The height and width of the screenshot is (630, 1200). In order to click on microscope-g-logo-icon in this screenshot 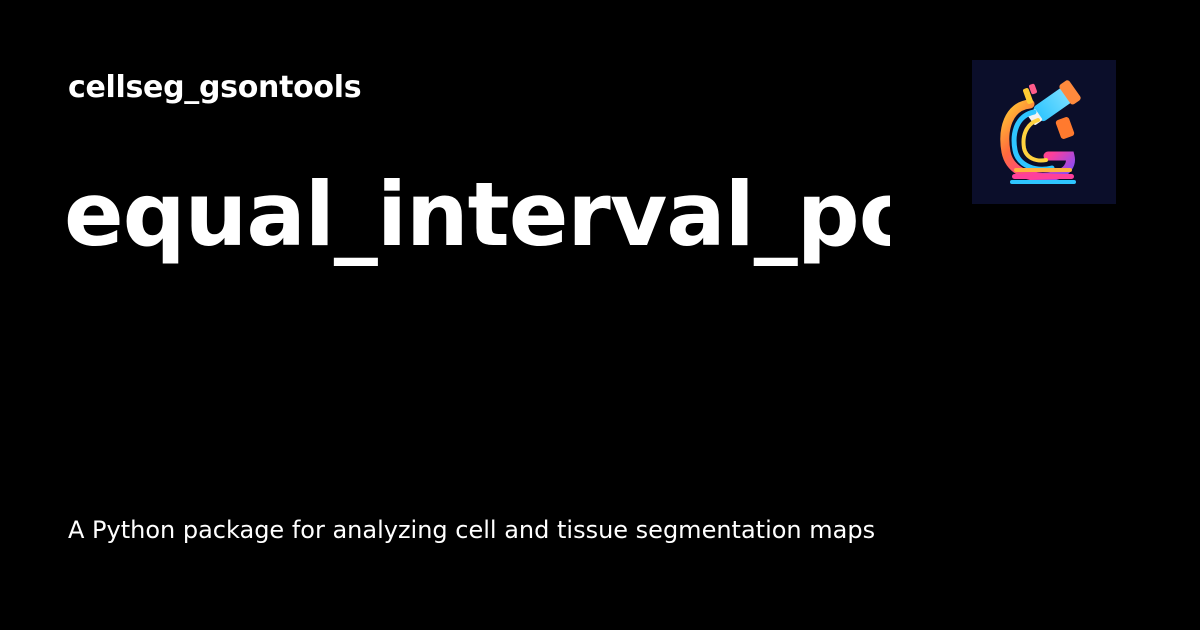, I will do `click(1044, 132)`.